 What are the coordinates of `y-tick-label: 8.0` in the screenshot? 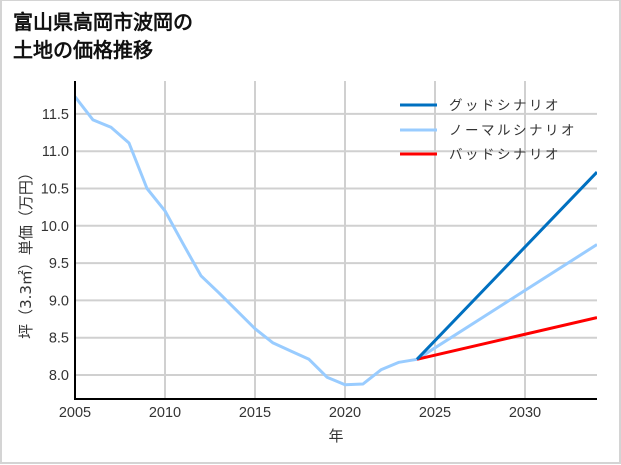 It's located at (59, 376).